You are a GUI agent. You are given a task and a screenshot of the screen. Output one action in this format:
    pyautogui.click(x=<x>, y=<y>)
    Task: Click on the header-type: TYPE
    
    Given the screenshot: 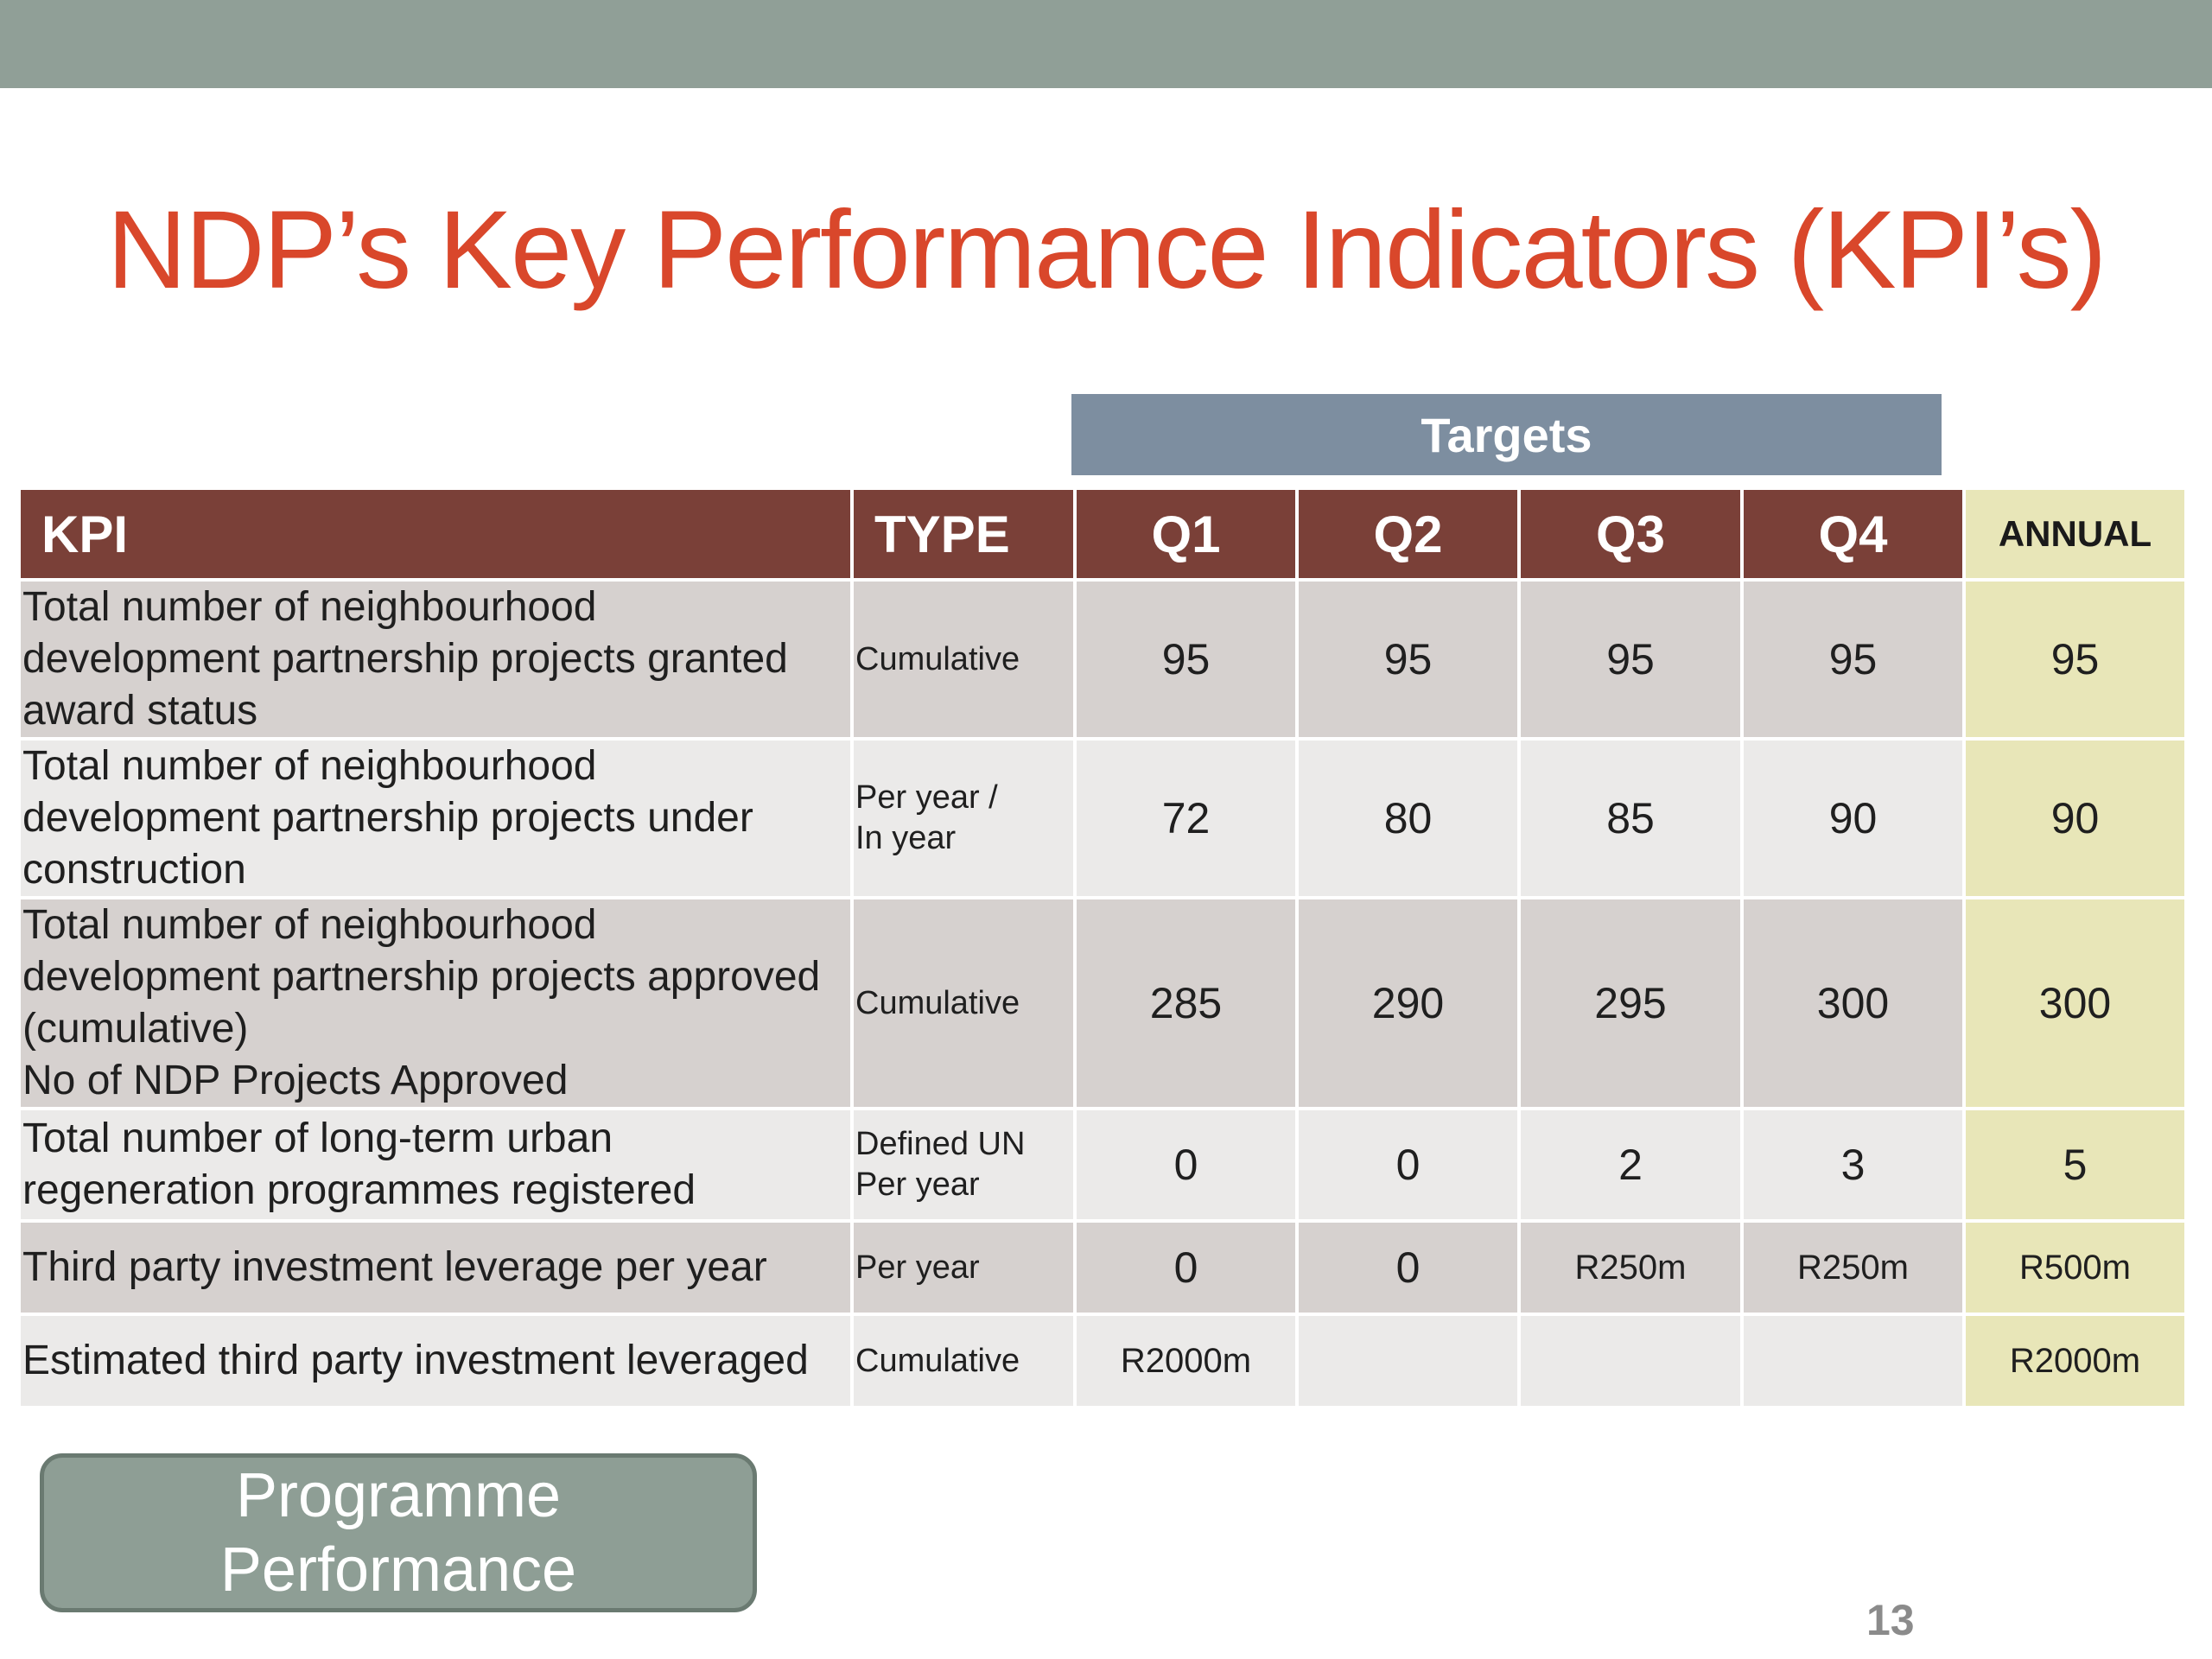 What is the action you would take?
    pyautogui.click(x=963, y=534)
    